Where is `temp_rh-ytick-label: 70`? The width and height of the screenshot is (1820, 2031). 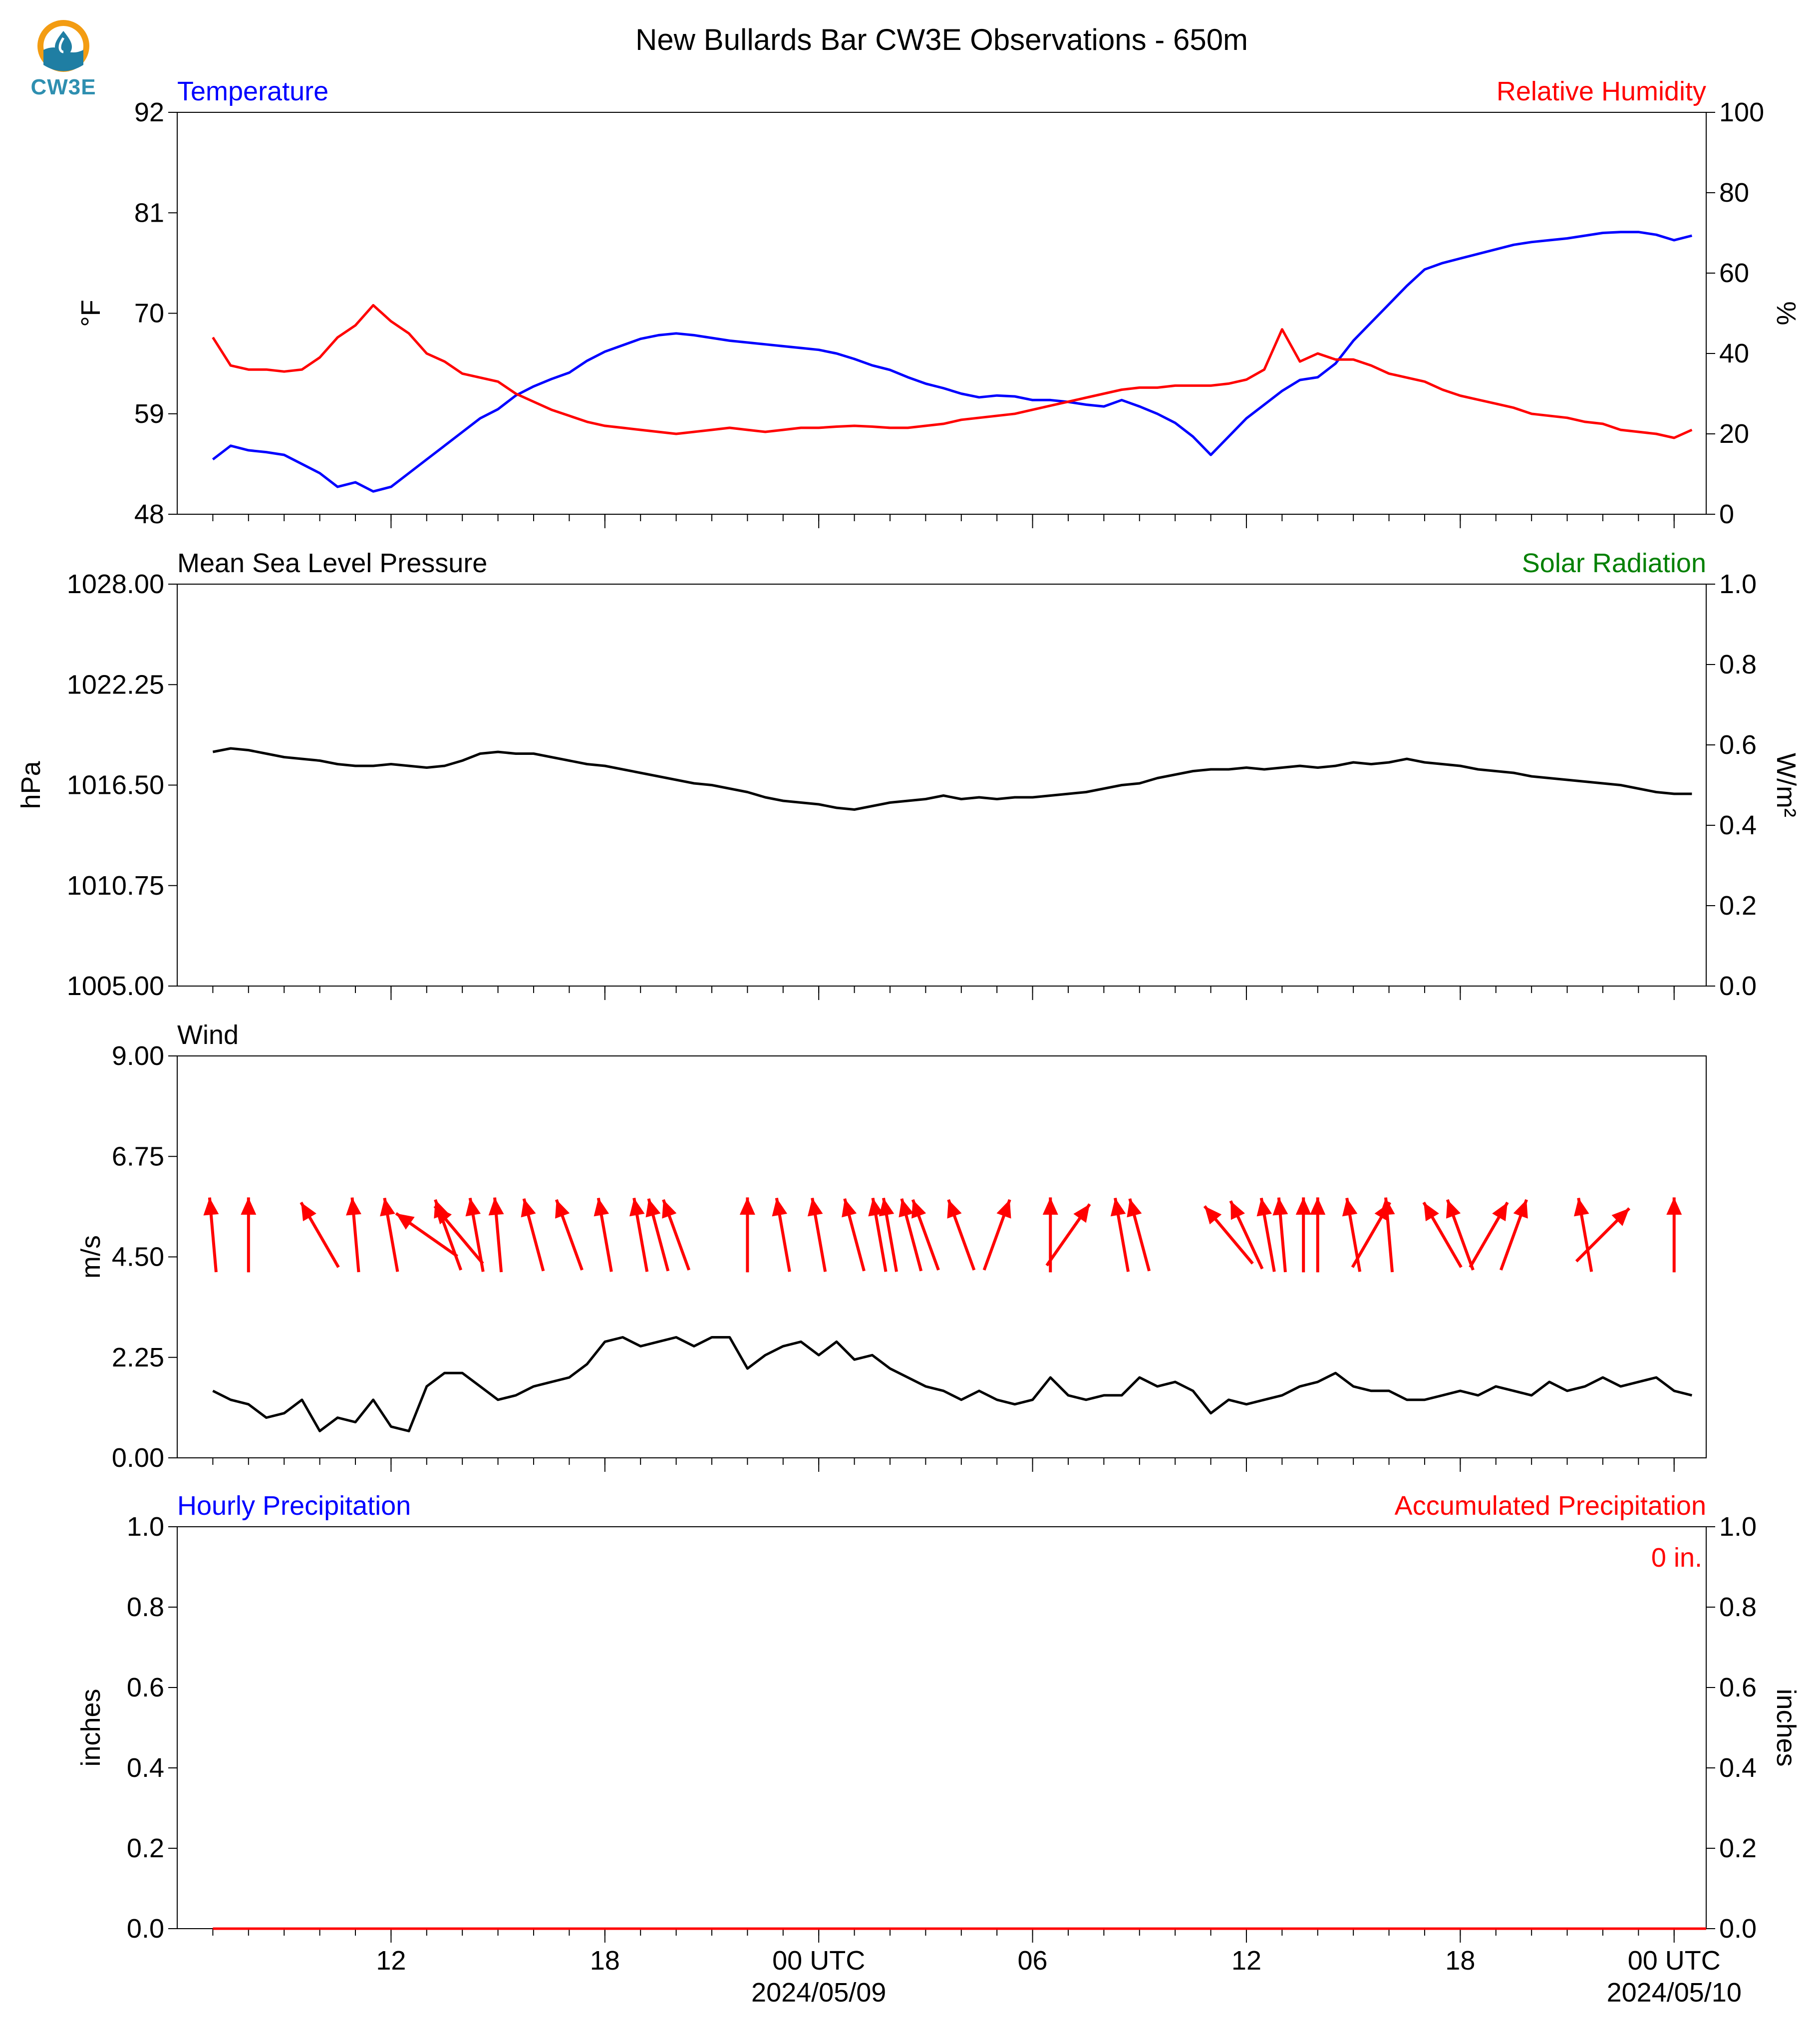
temp_rh-ytick-label: 70 is located at coordinates (149, 314).